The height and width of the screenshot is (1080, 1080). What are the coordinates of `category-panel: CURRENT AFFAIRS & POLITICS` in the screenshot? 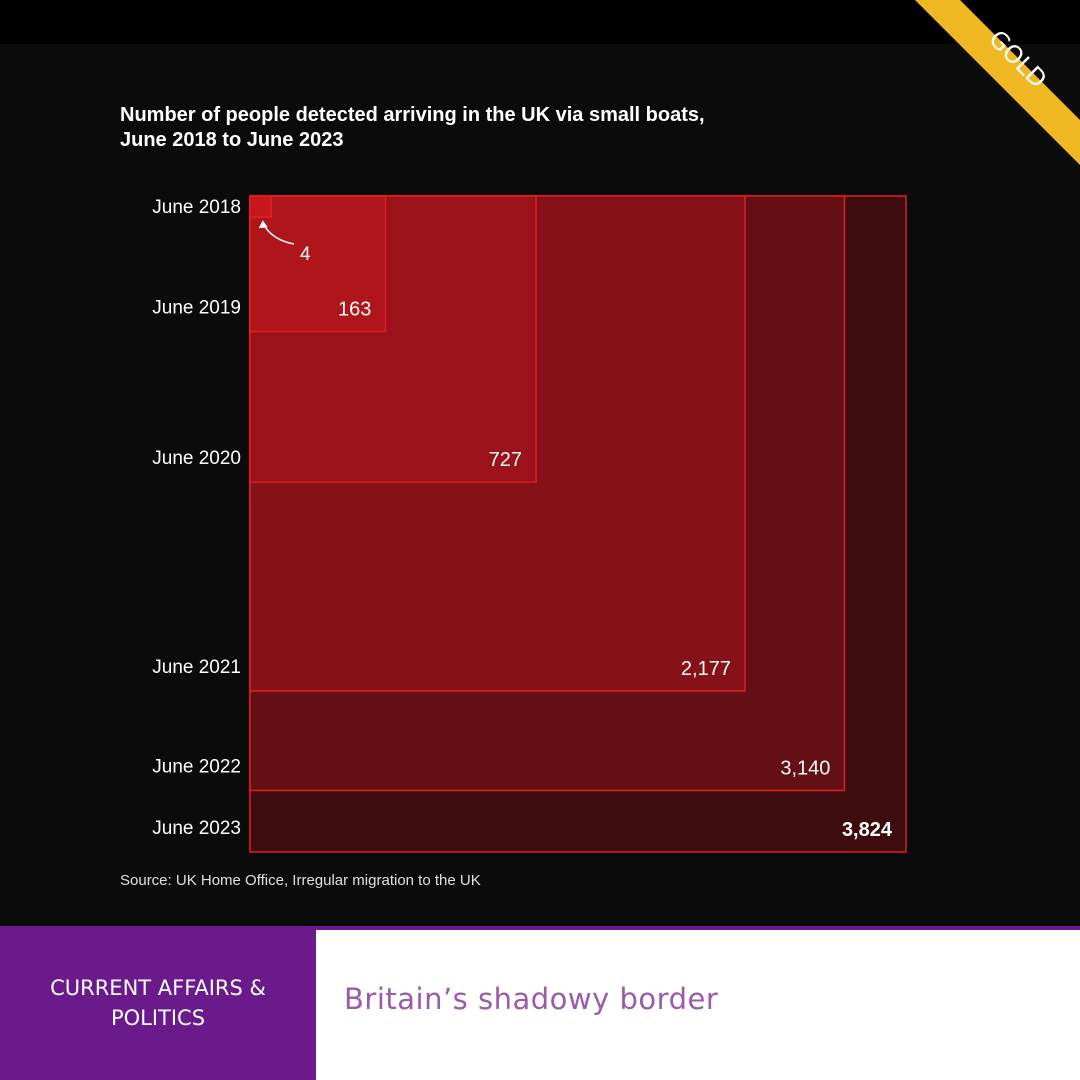 It's located at (158, 1003).